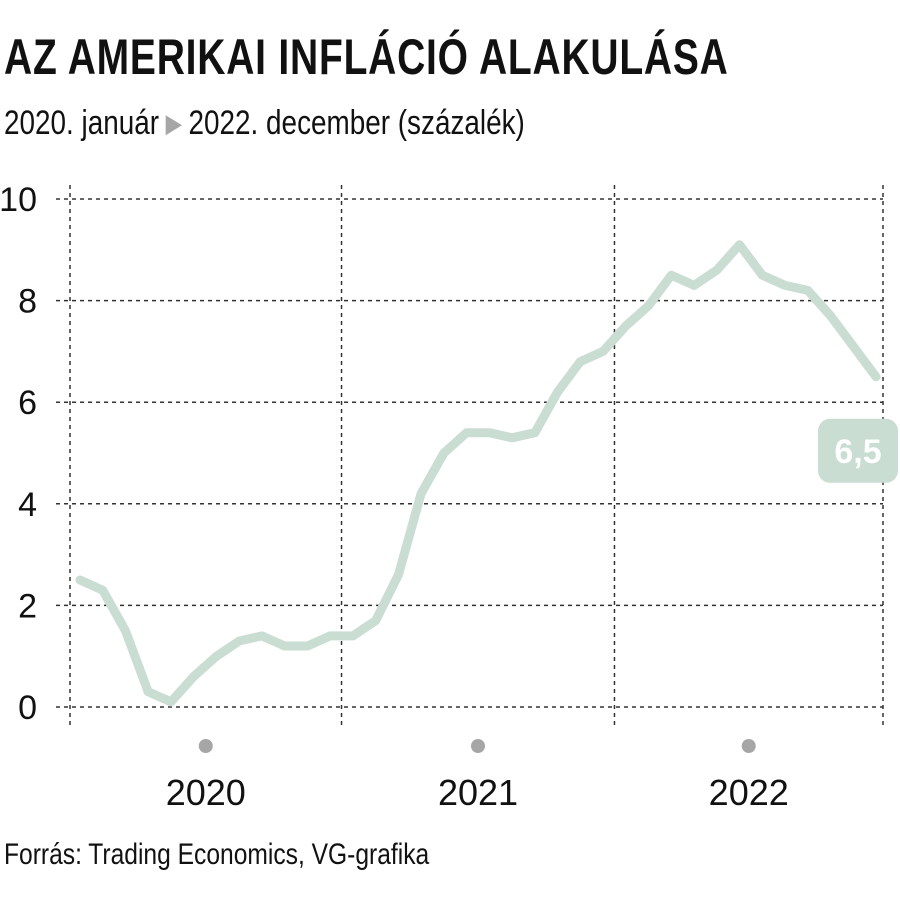 The height and width of the screenshot is (900, 900). Describe the element at coordinates (366, 57) in the screenshot. I see `chart-title: AZ AMERIKAI INFLÁCIÓ ALAKULÁSA` at that location.